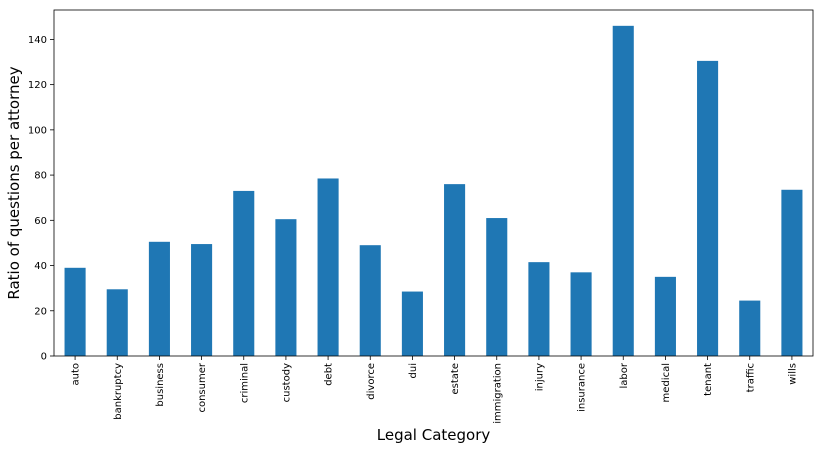  What do you see at coordinates (117, 322) in the screenshot?
I see `bar-bankruptcy` at bounding box center [117, 322].